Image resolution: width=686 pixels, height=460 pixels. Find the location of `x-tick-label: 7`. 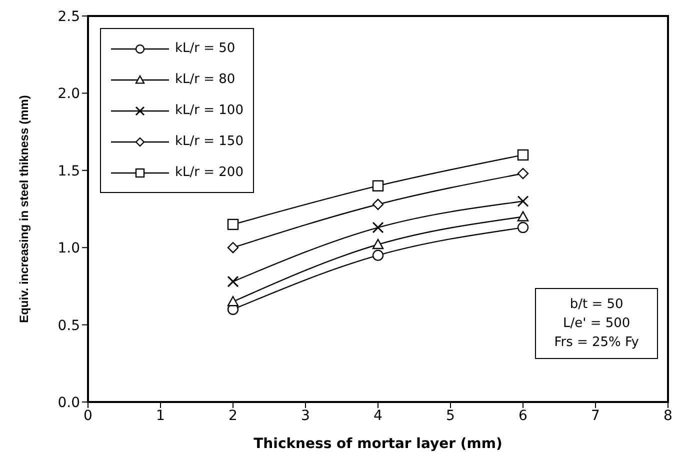

x-tick-label: 7 is located at coordinates (595, 416).